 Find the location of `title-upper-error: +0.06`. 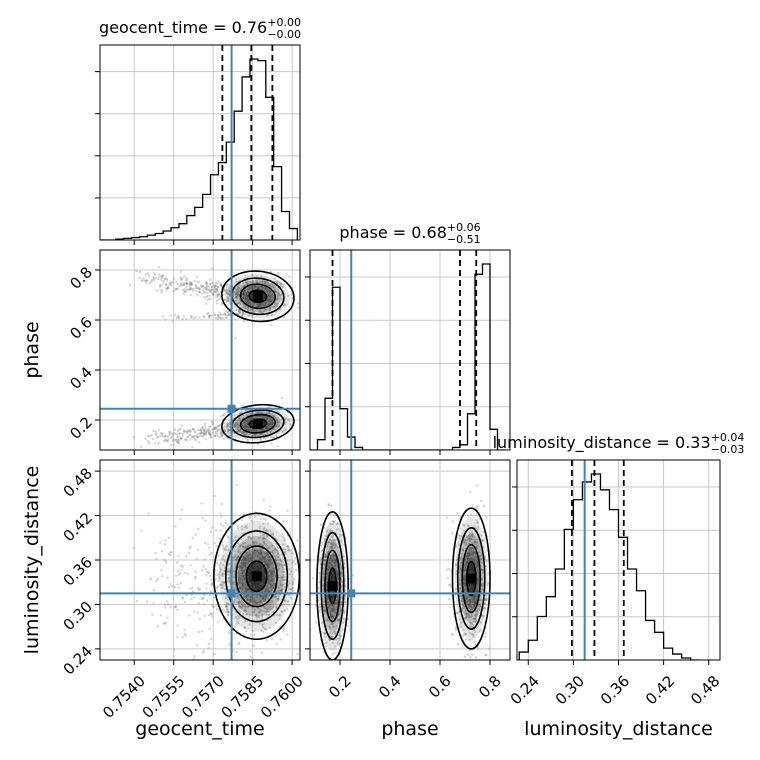

title-upper-error: +0.06 is located at coordinates (464, 227).